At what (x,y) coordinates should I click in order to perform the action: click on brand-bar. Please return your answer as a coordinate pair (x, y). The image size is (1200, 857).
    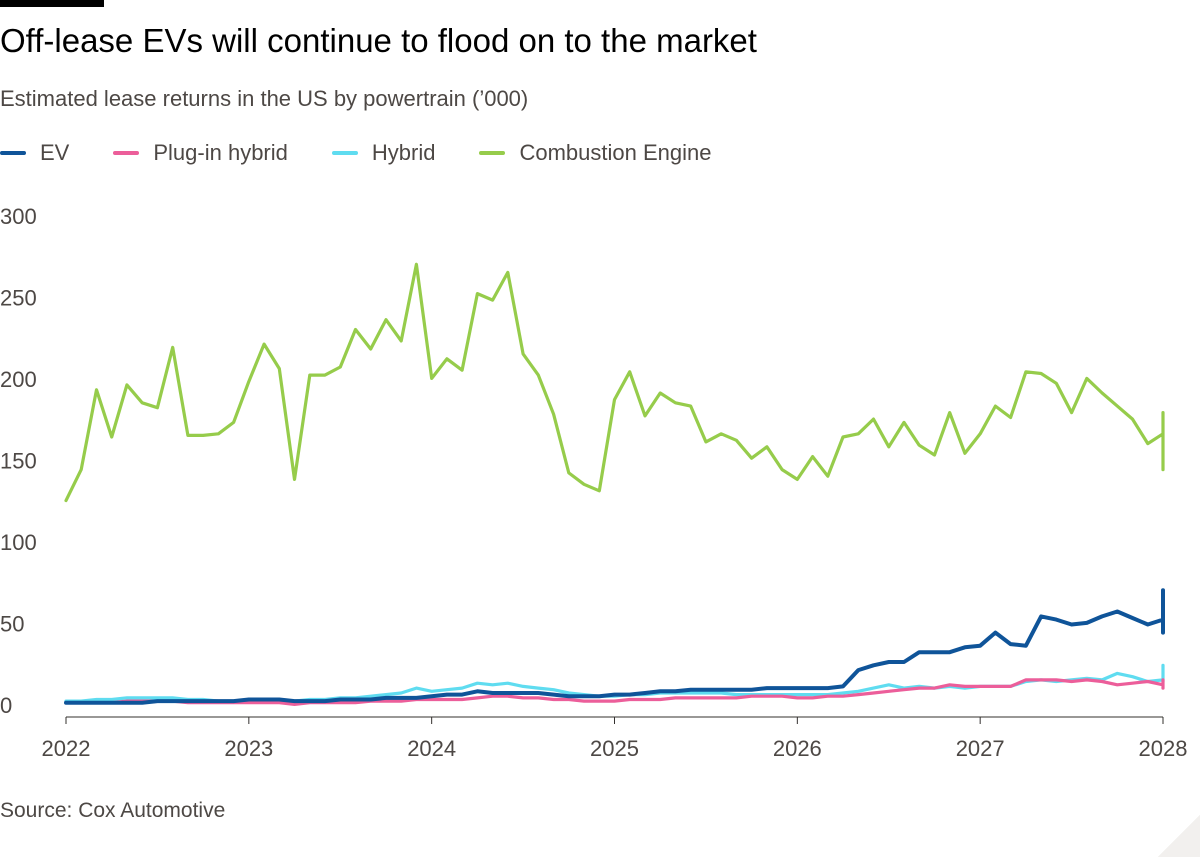
    Looking at the image, I should click on (52, 3).